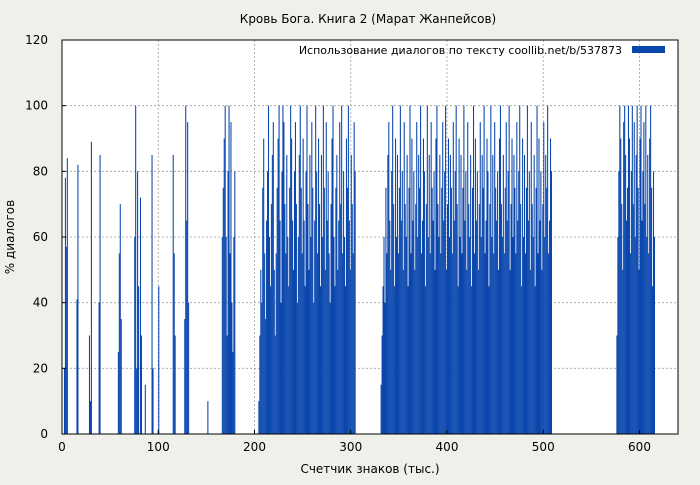 Image resolution: width=700 pixels, height=485 pixels. What do you see at coordinates (36, 40) in the screenshot?
I see `y-tick-label: 120` at bounding box center [36, 40].